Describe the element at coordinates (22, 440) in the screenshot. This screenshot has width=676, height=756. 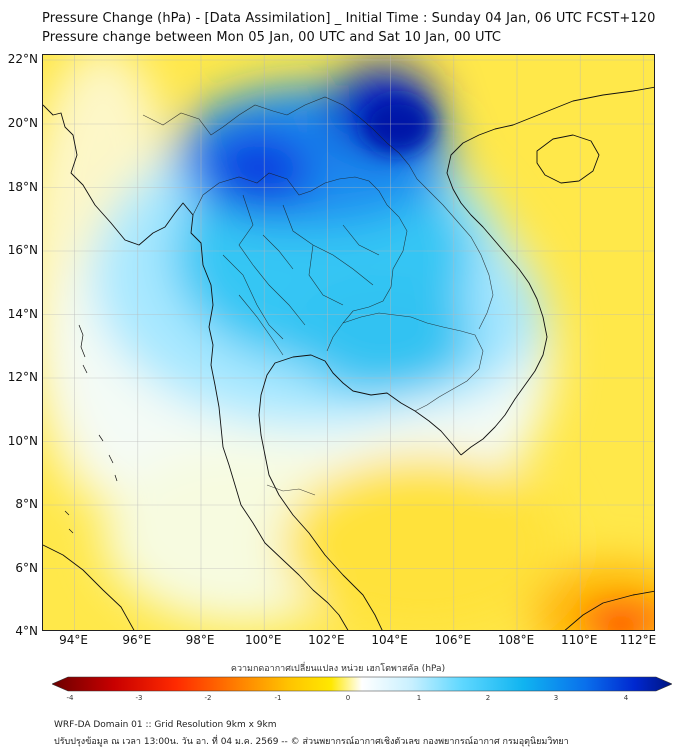
I see `lat-label-10: 10°N` at that location.